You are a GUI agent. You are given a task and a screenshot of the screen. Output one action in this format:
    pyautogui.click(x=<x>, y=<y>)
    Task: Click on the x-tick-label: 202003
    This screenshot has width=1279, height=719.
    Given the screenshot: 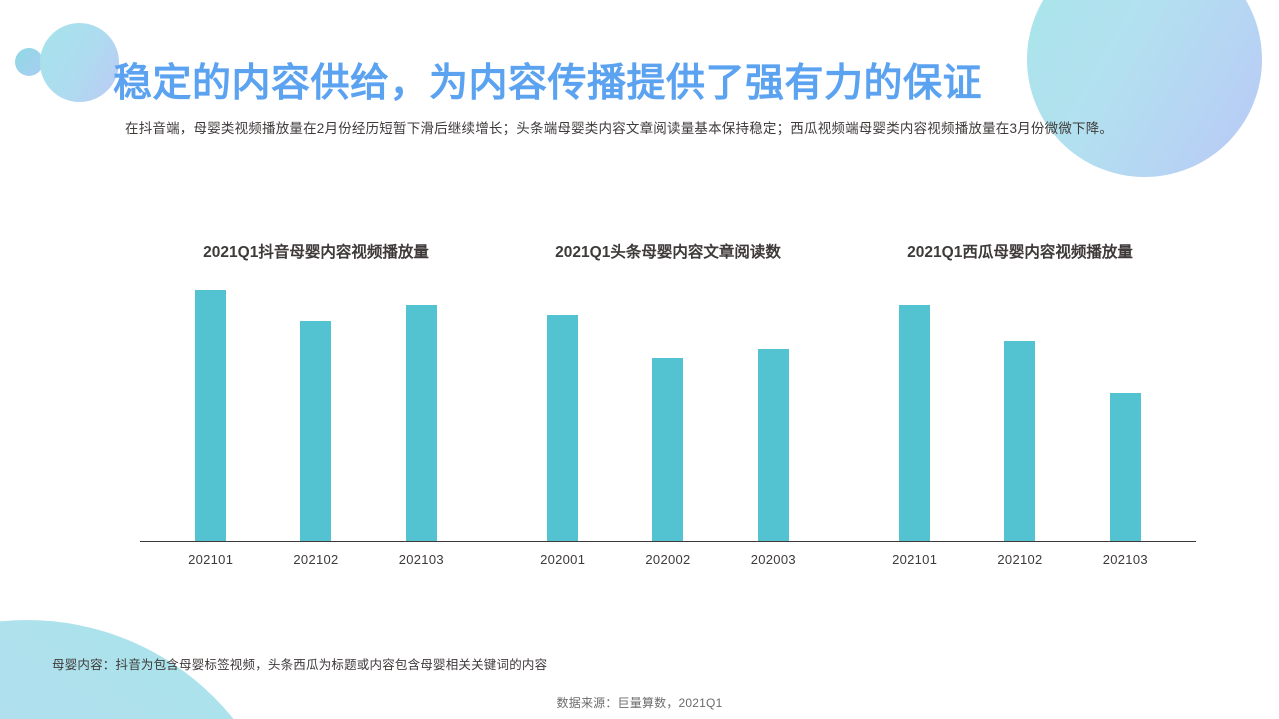 What is the action you would take?
    pyautogui.click(x=773, y=559)
    